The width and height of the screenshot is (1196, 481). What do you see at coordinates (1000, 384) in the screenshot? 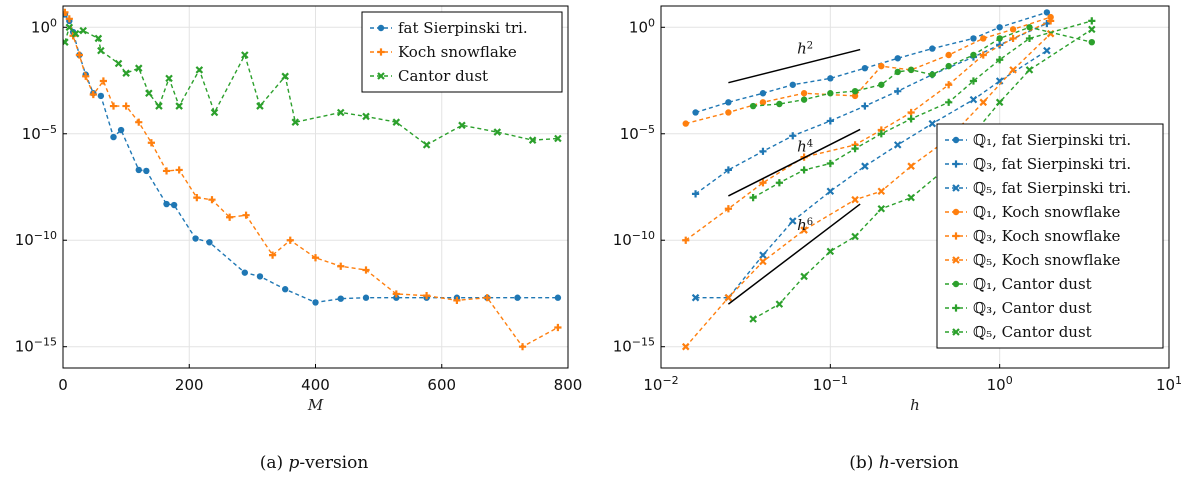
I see `b-xtick-label: 100` at bounding box center [1000, 384].